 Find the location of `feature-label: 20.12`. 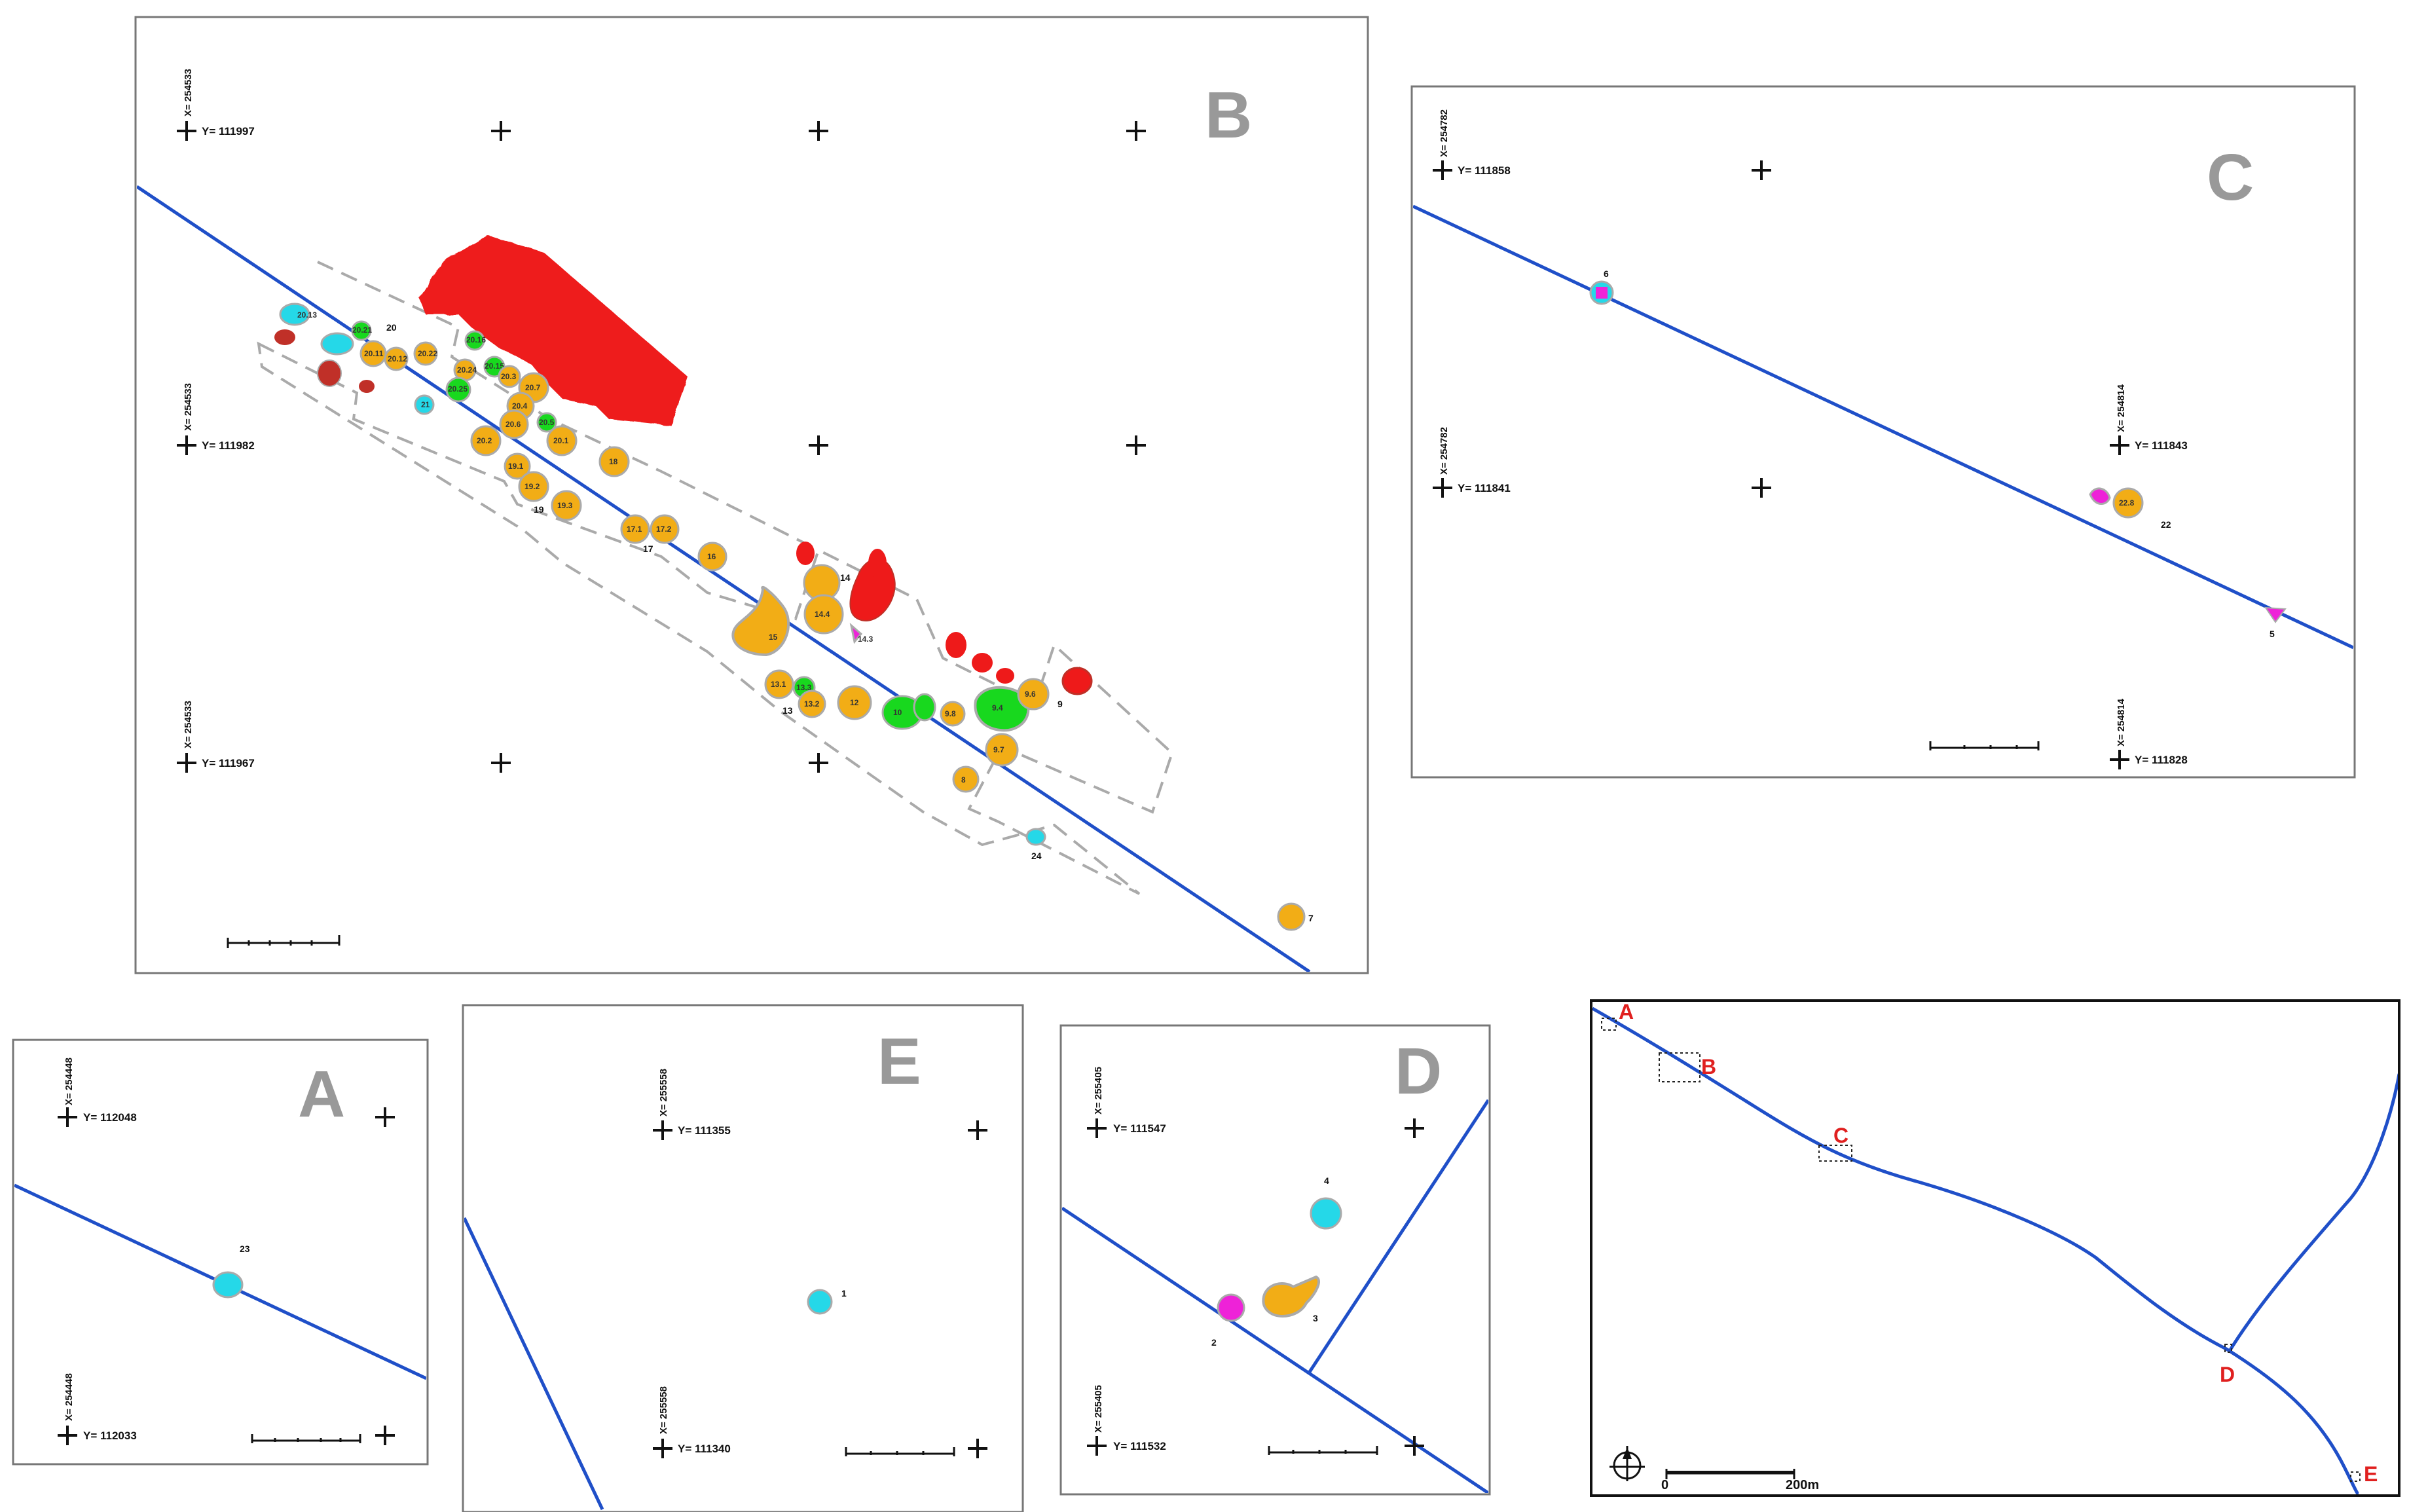

feature-label: 20.12 is located at coordinates (397, 358).